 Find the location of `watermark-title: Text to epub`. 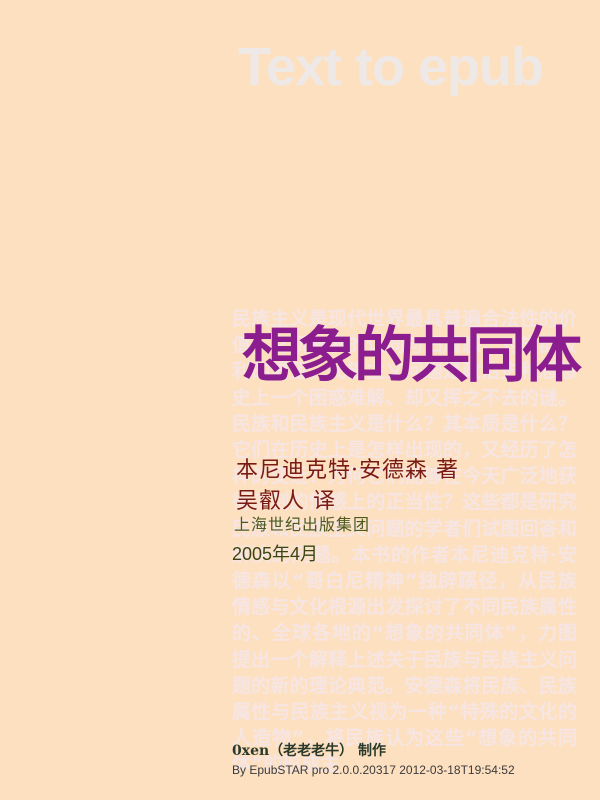

watermark-title: Text to epub is located at coordinates (391, 67).